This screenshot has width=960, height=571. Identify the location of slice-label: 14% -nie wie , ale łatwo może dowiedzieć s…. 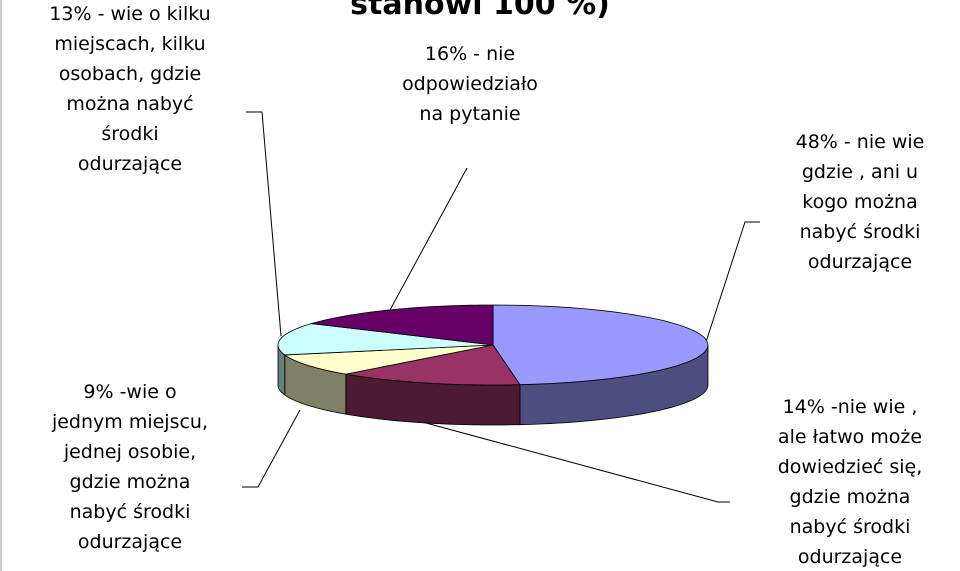
(850, 482).